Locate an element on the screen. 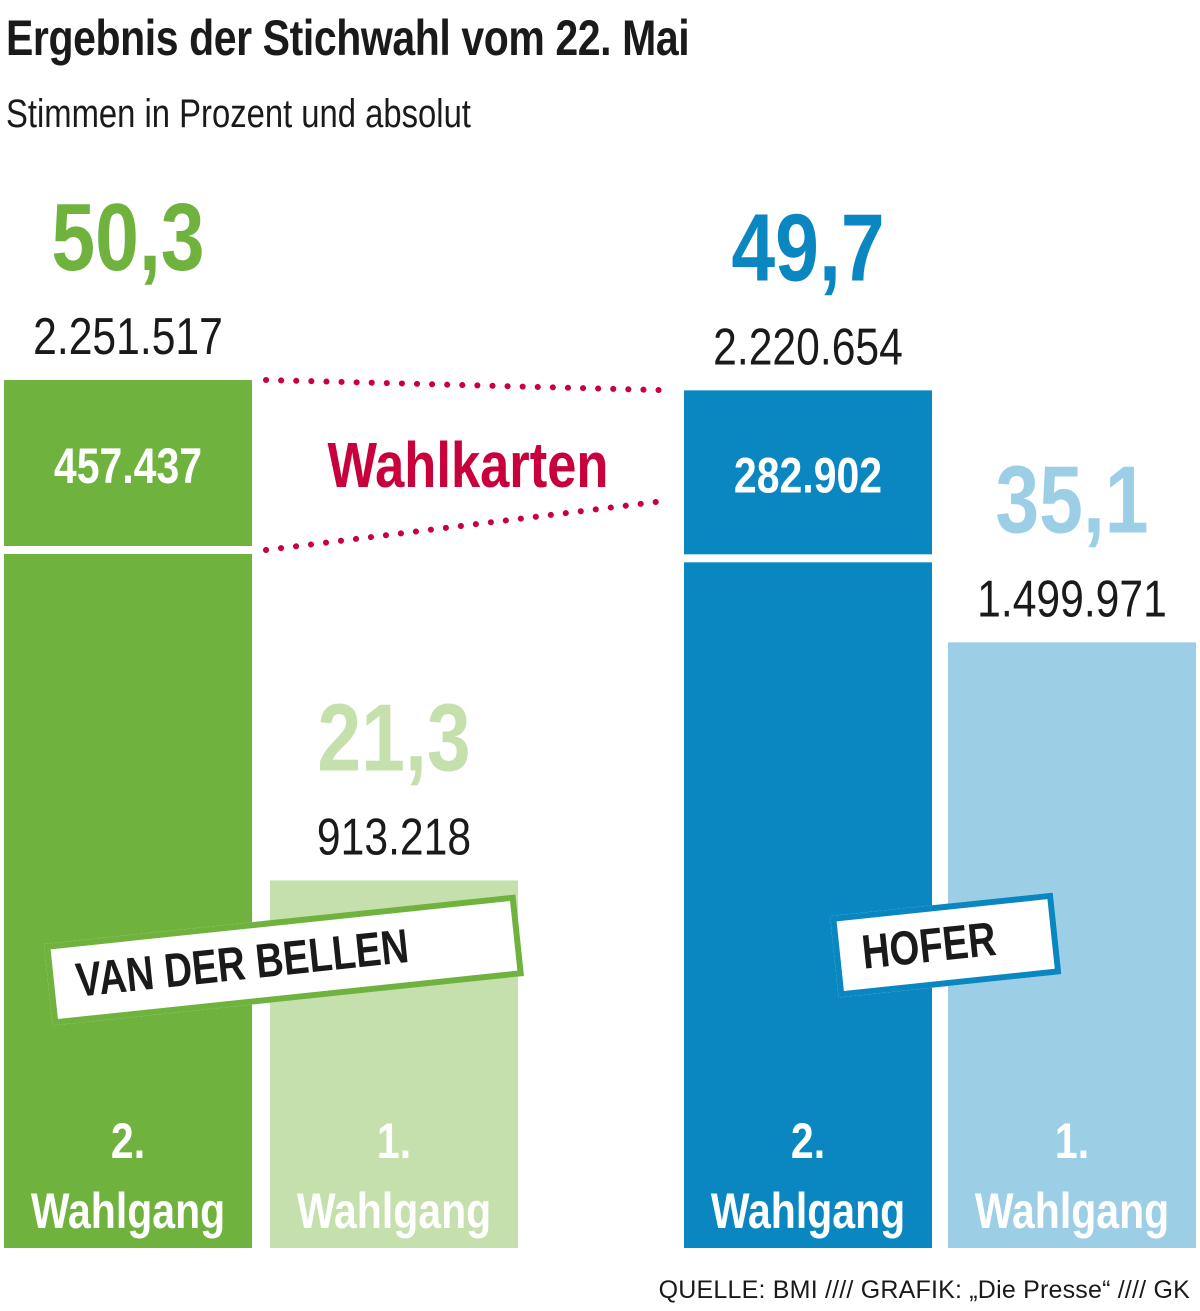 The width and height of the screenshot is (1200, 1311). wahlkarten-label: Wahlkarten is located at coordinates (468, 465).